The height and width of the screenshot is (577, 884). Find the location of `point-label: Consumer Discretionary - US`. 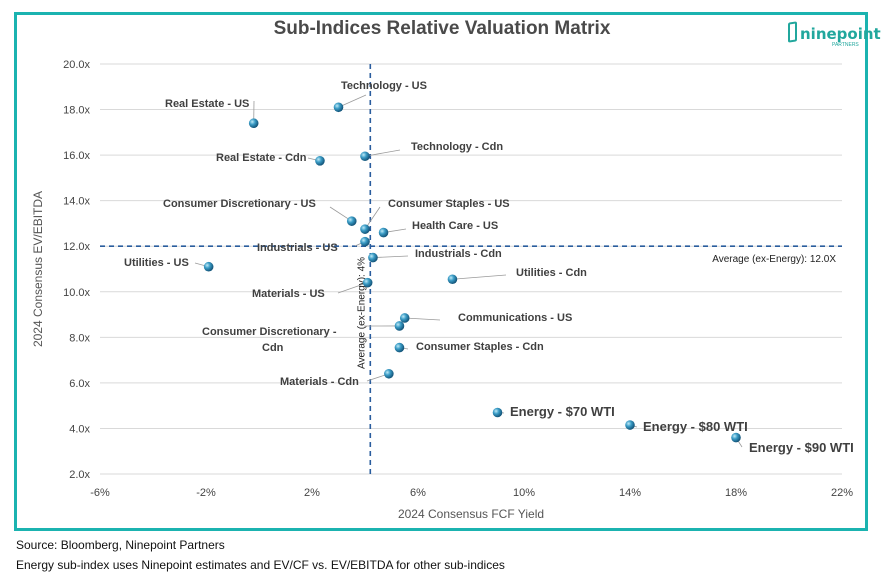

point-label: Consumer Discretionary - US is located at coordinates (239, 204).